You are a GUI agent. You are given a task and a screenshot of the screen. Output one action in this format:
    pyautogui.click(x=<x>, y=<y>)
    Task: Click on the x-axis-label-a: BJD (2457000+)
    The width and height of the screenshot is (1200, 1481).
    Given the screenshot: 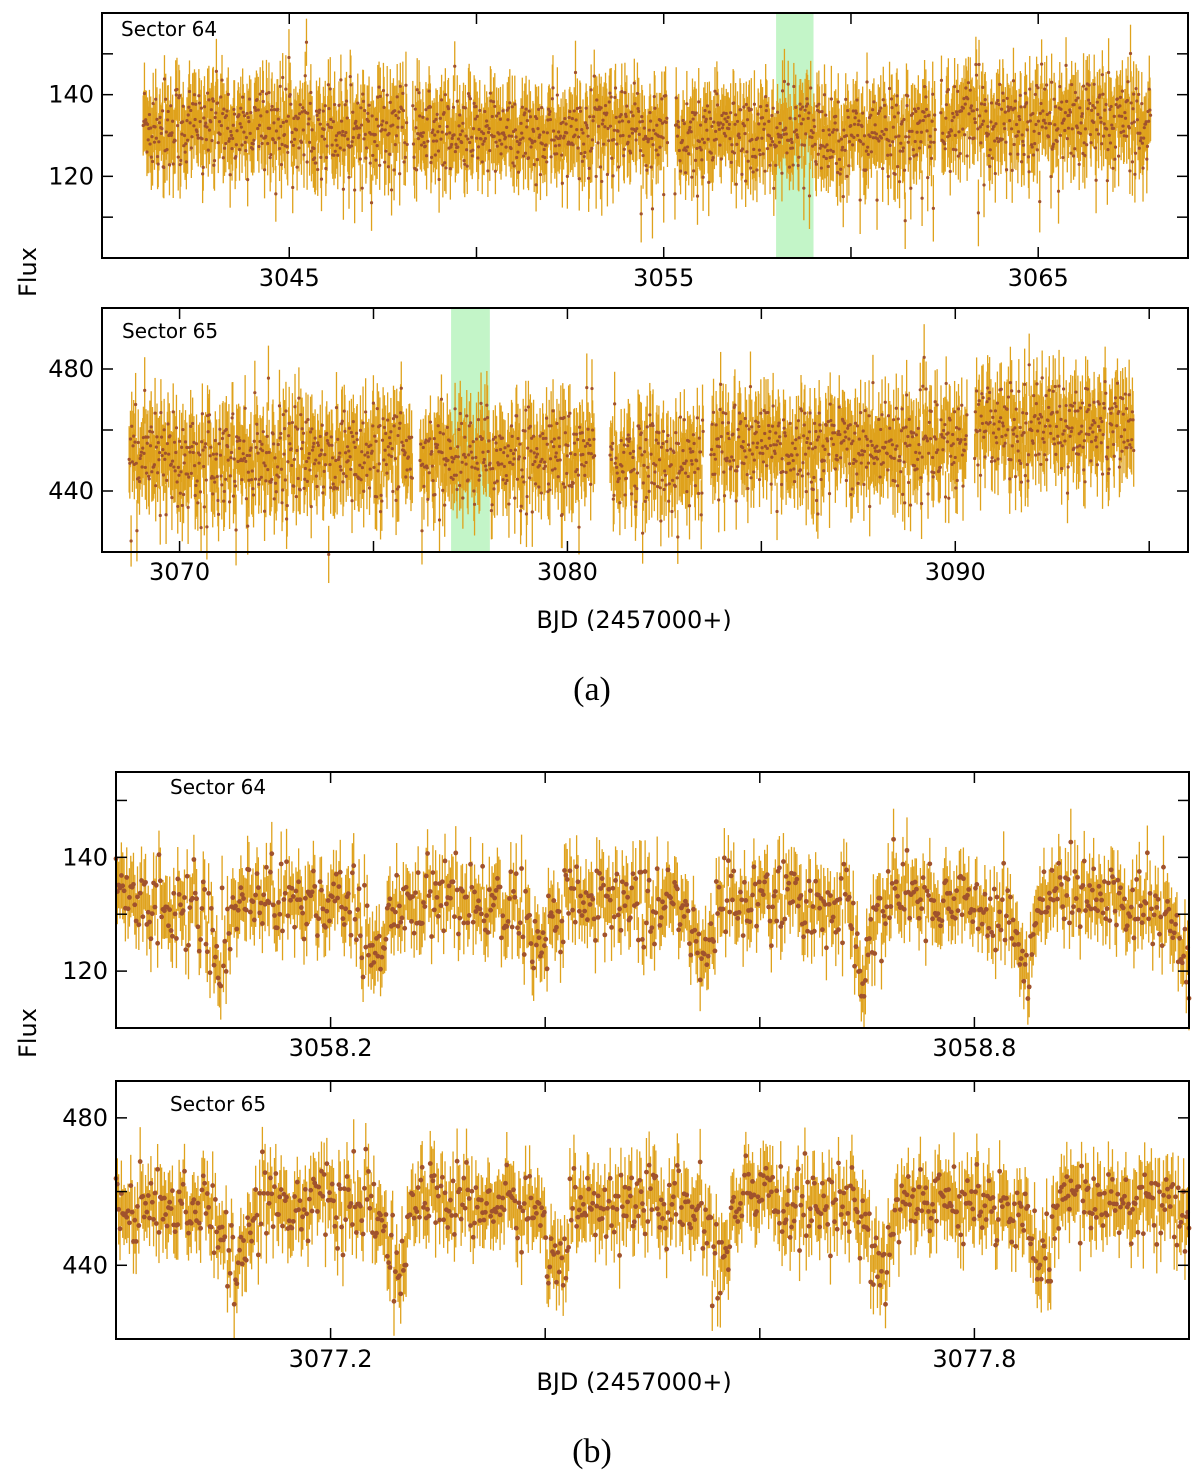 What is the action you would take?
    pyautogui.click(x=633, y=620)
    